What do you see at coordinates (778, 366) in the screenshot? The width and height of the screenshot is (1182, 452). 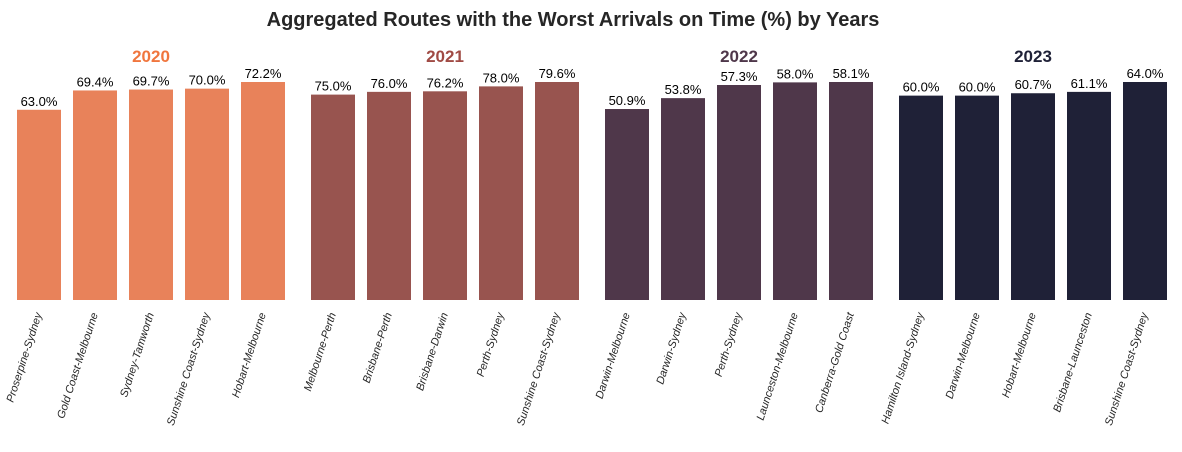 I see `x-tick-label: Launceston-Melbourne` at bounding box center [778, 366].